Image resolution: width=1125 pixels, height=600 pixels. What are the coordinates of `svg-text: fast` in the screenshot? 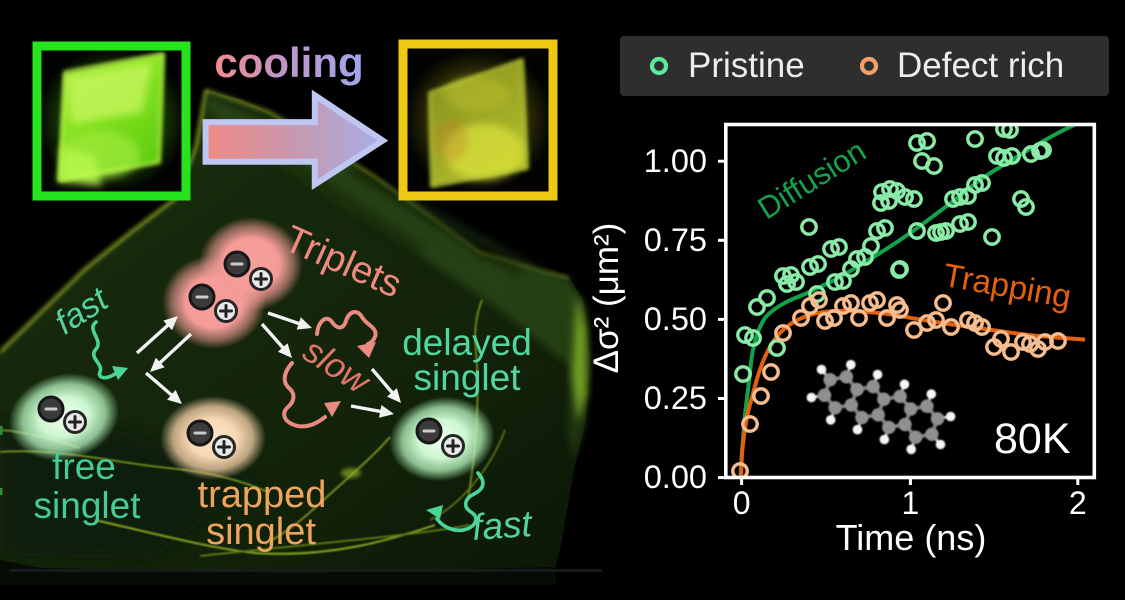 It's located at (503, 525).